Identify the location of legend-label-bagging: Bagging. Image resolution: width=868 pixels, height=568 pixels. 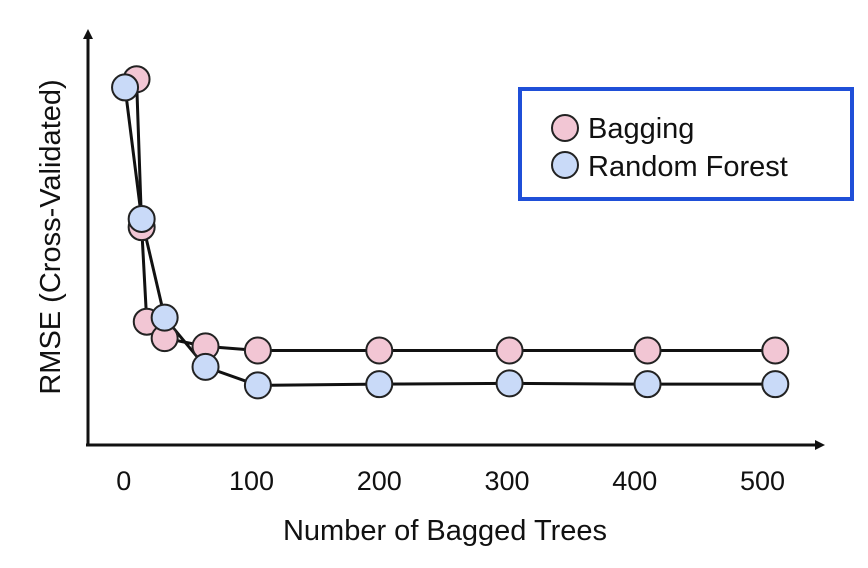
(641, 129).